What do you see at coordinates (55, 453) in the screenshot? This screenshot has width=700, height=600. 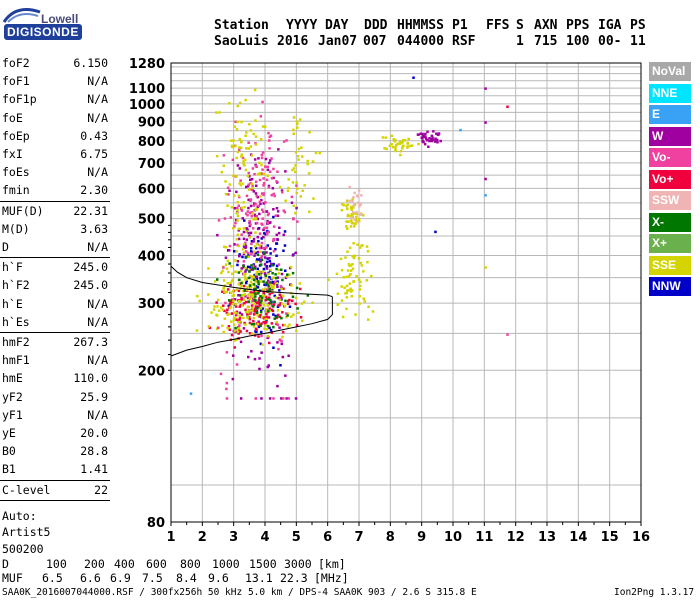 I see `param-row: B0 28.8` at bounding box center [55, 453].